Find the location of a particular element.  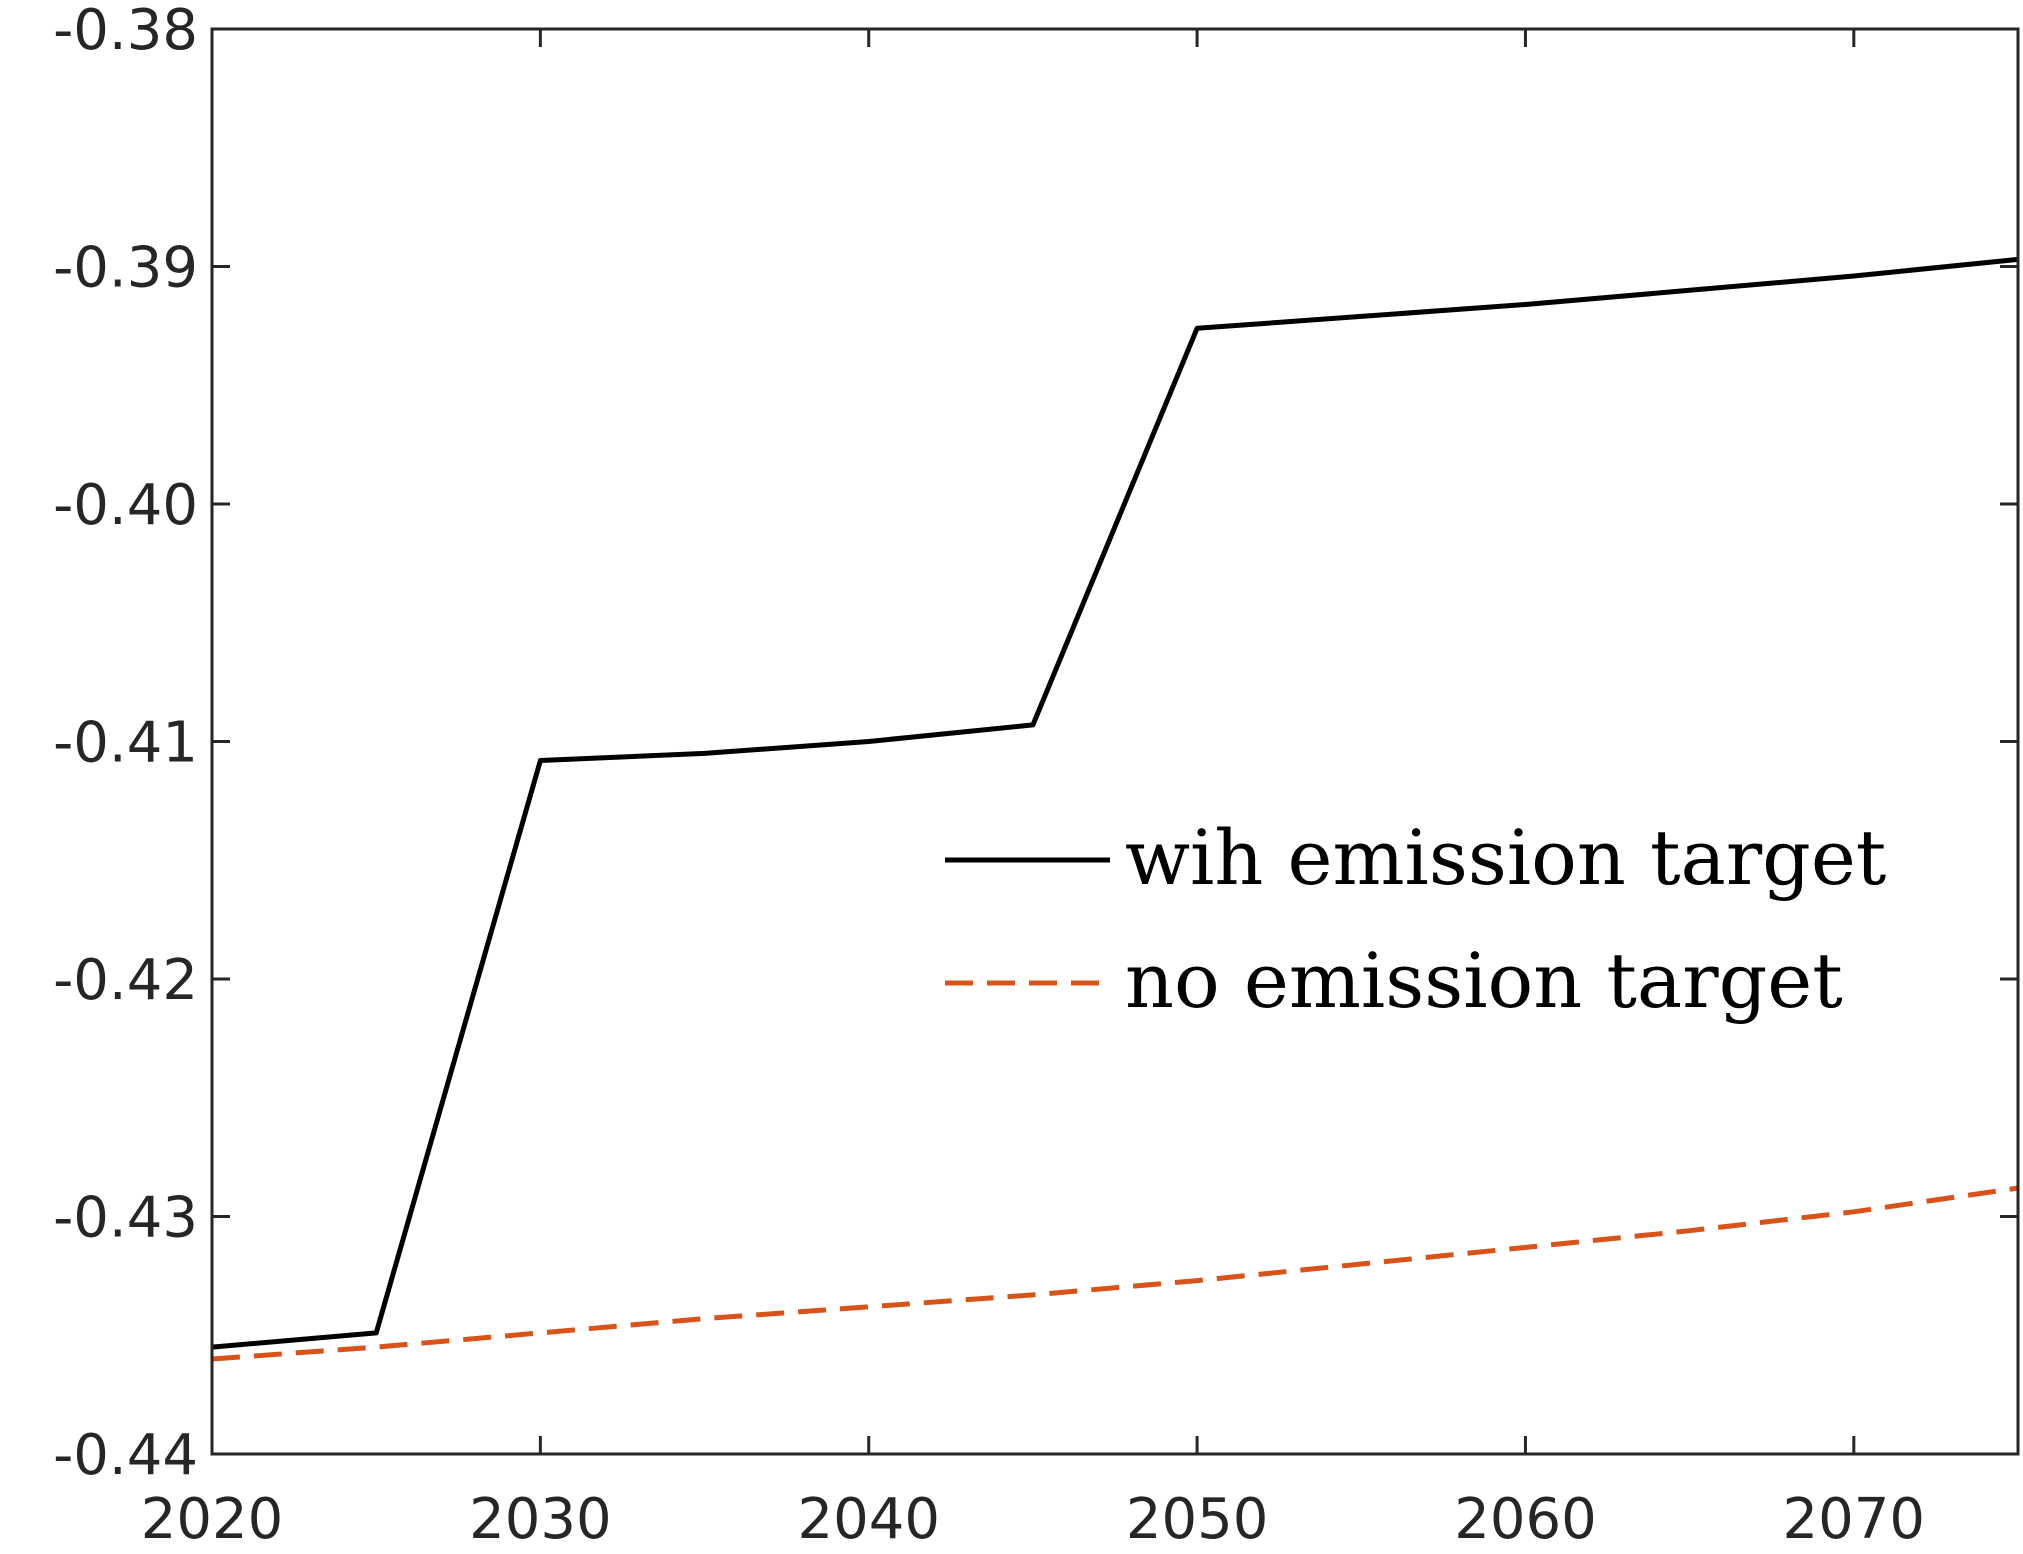

y-tick-label: -0.44 is located at coordinates (125, 1455).